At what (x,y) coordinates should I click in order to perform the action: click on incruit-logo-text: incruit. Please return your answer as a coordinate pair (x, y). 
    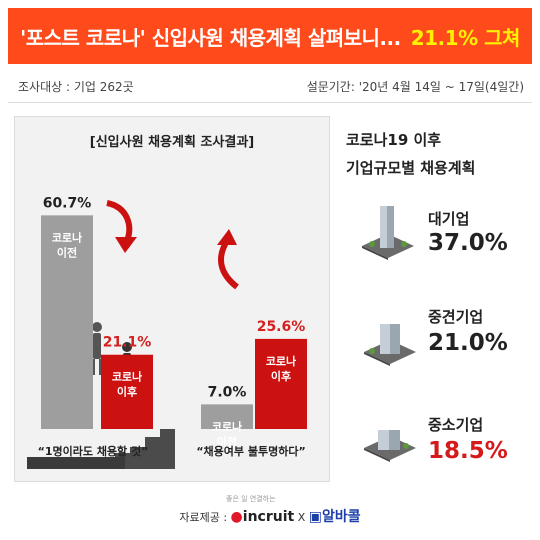
    Looking at the image, I should click on (268, 517).